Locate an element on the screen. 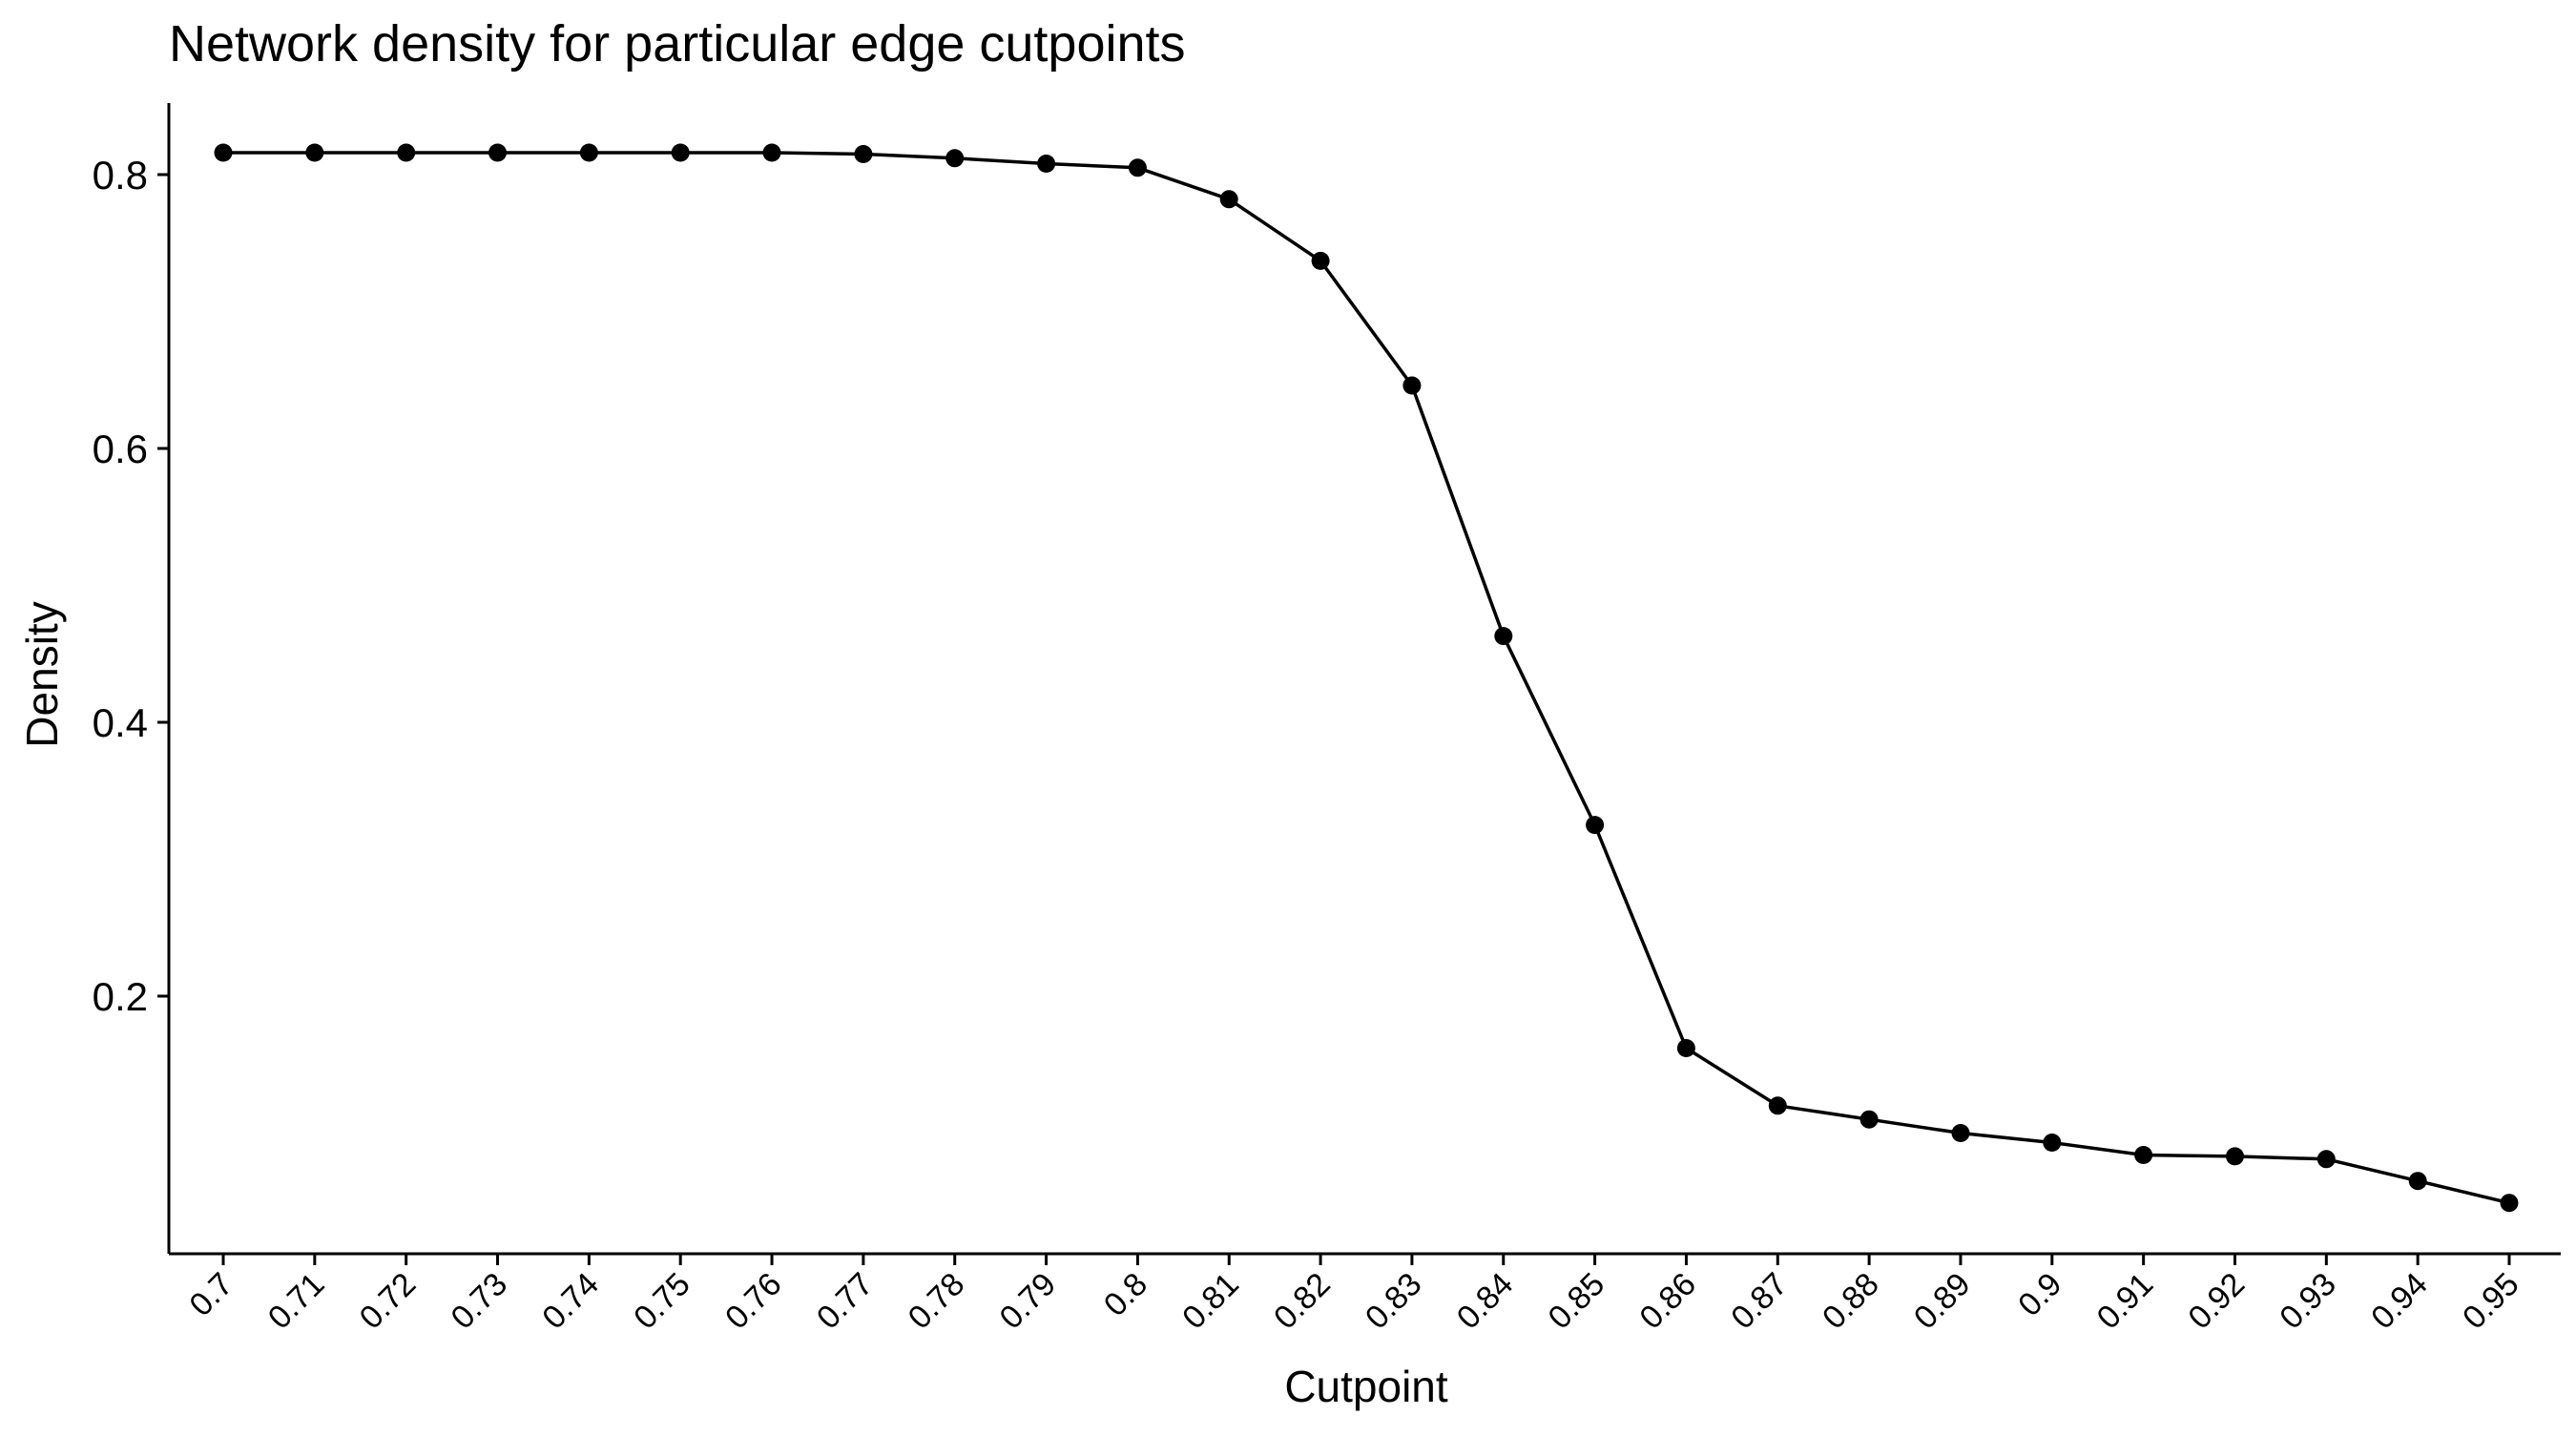 Image resolution: width=2576 pixels, height=1436 pixels. x-tick-label: 0.79 is located at coordinates (1028, 1301).